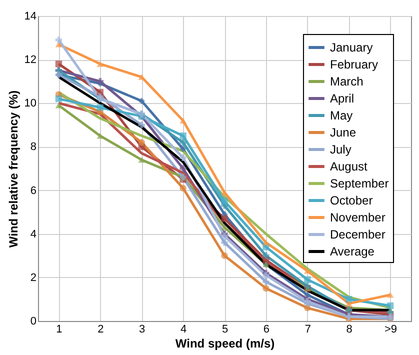 The image size is (419, 355). Describe the element at coordinates (351, 201) in the screenshot. I see `legend-label: October` at that location.